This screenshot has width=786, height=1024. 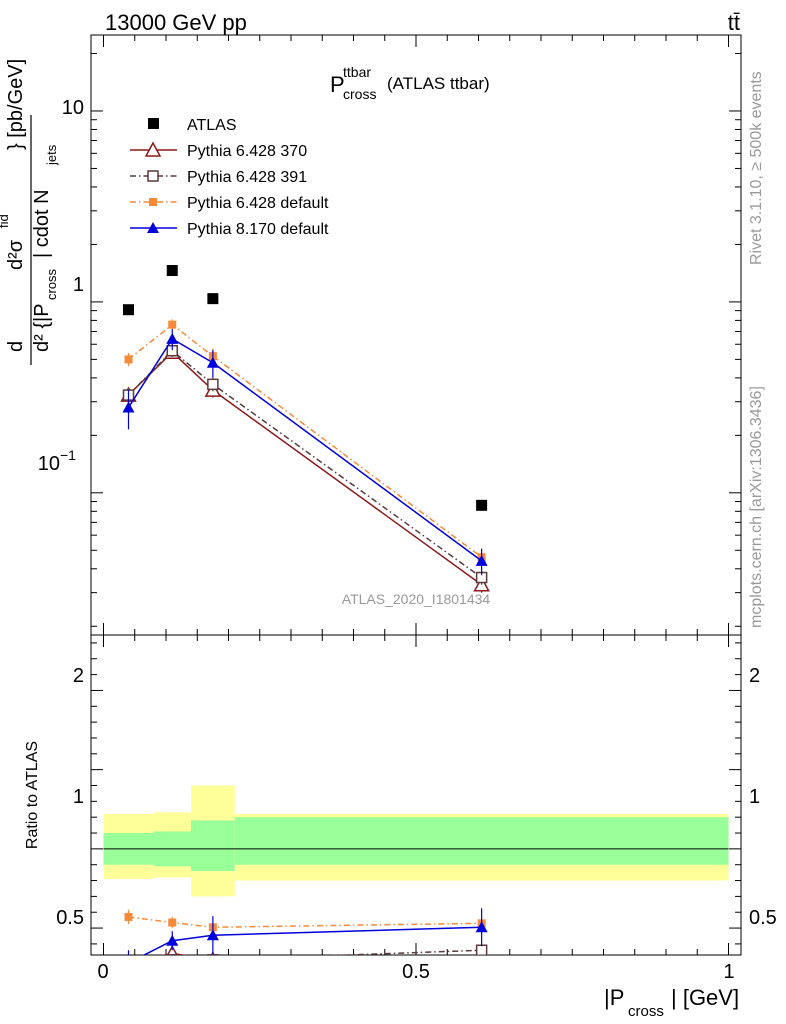 I want to click on legend-marker-py8-default, so click(x=153, y=227).